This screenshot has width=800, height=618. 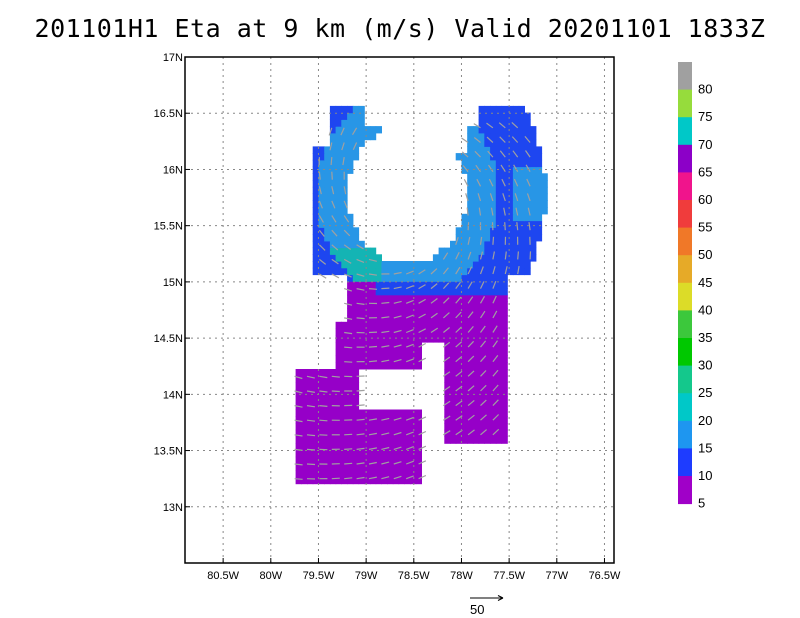 I want to click on x-tick-label-3: 79W, so click(x=366, y=576).